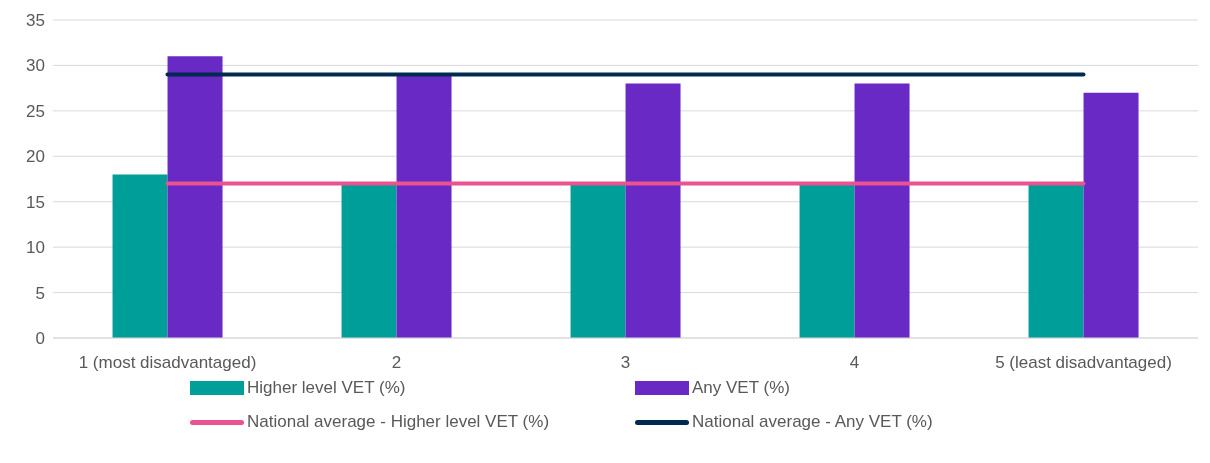 The height and width of the screenshot is (463, 1210). What do you see at coordinates (854, 363) in the screenshot?
I see `x-tick-label: 4` at bounding box center [854, 363].